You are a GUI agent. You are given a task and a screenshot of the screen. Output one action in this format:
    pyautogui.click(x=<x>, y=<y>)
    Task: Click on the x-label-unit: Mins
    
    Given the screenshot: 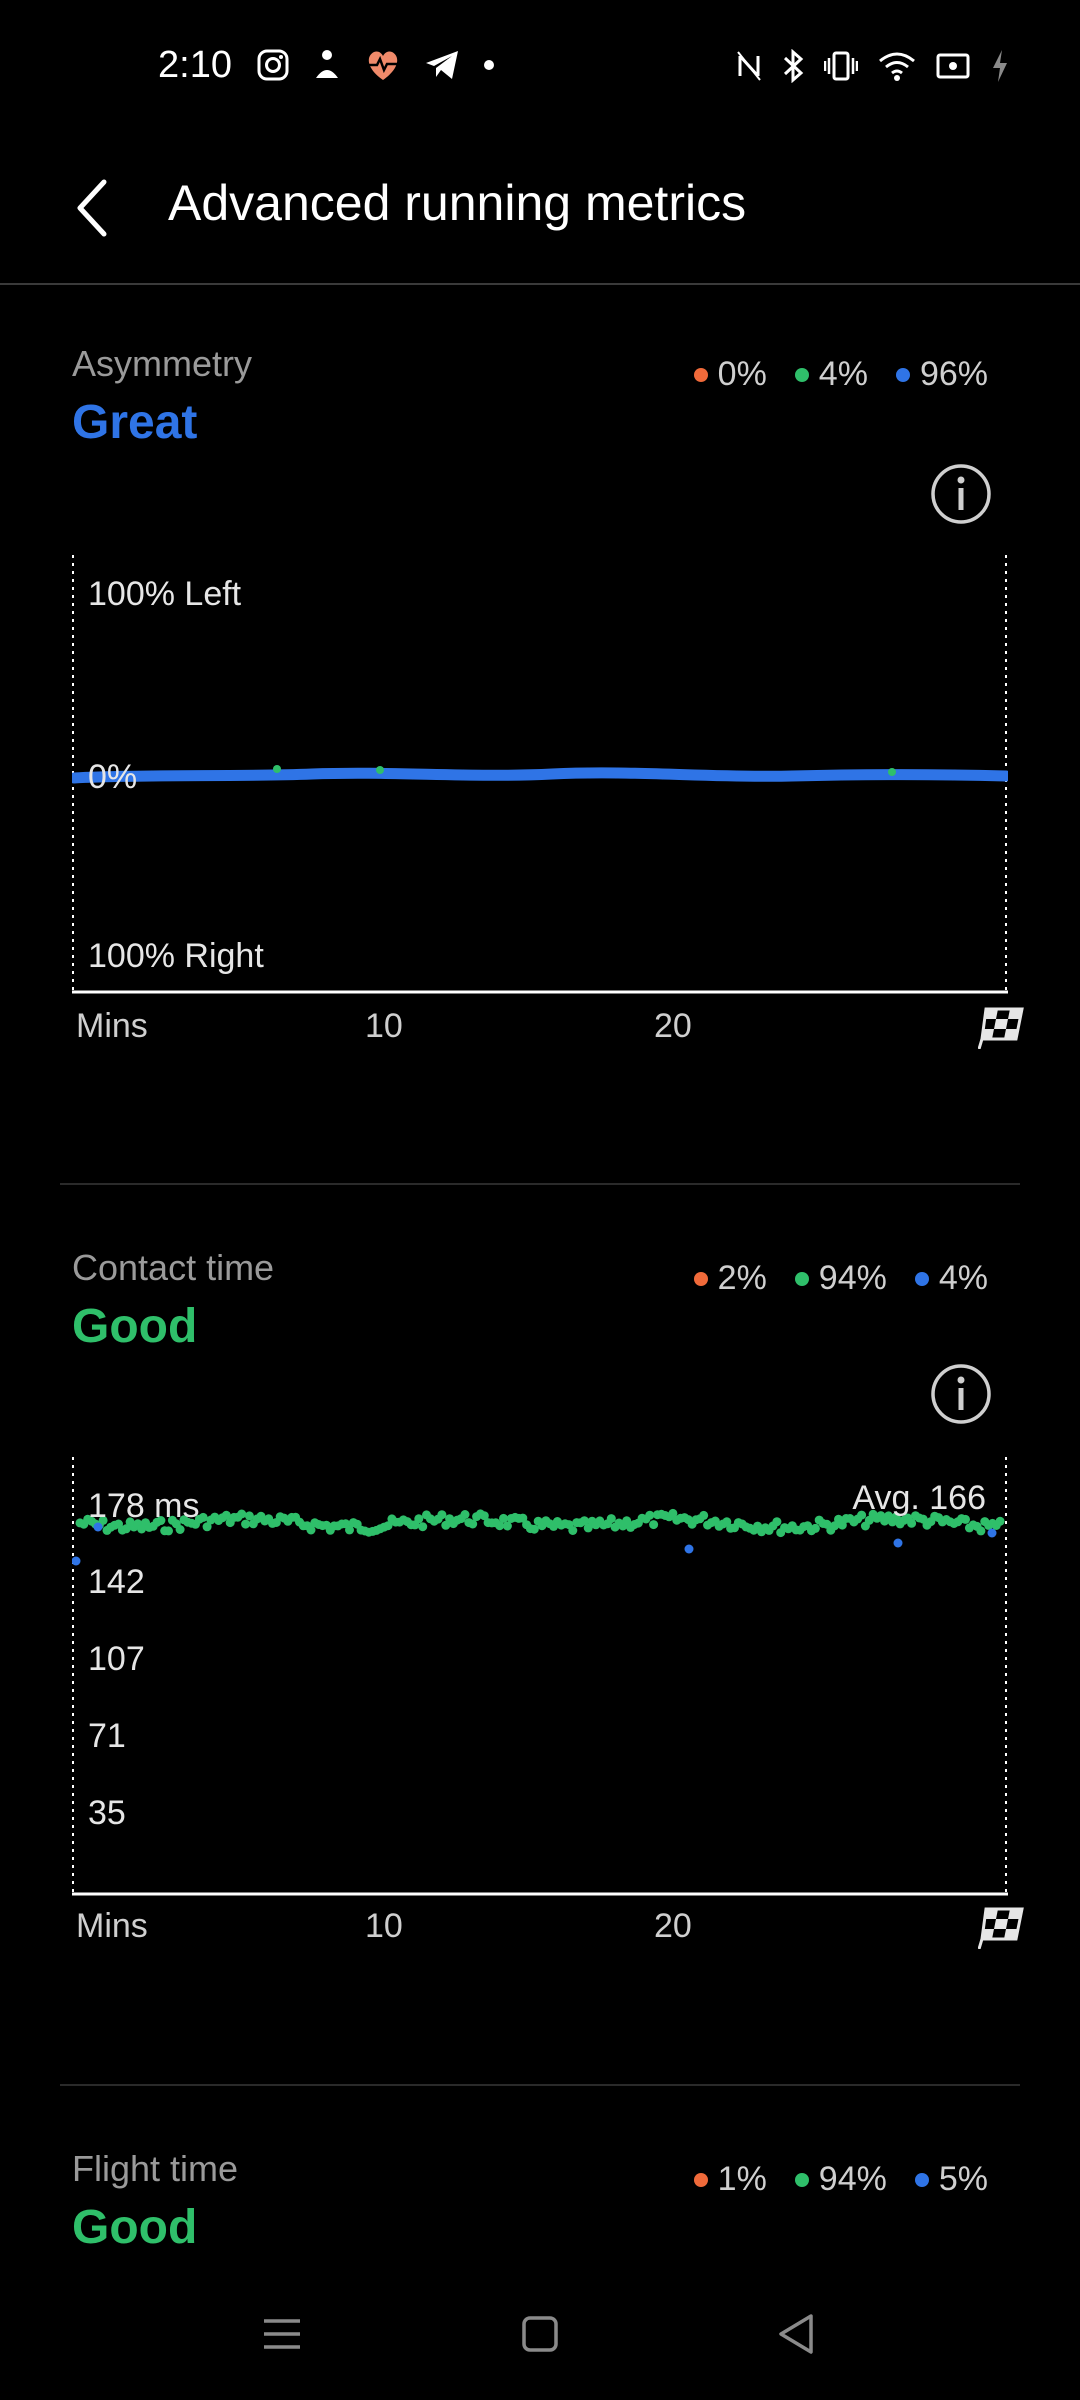 What is the action you would take?
    pyautogui.click(x=112, y=1926)
    